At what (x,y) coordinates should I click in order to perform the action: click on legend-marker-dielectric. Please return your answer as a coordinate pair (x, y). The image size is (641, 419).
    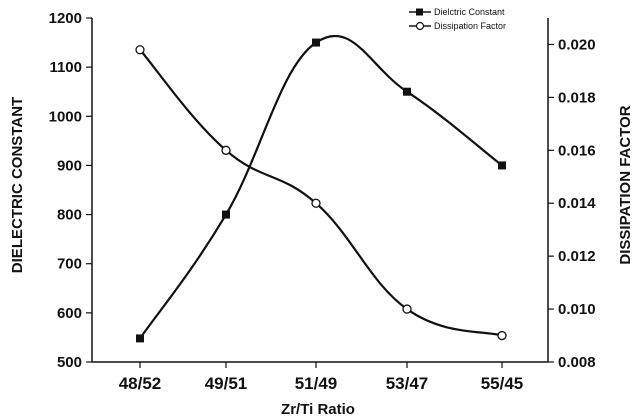
    Looking at the image, I should click on (419, 12).